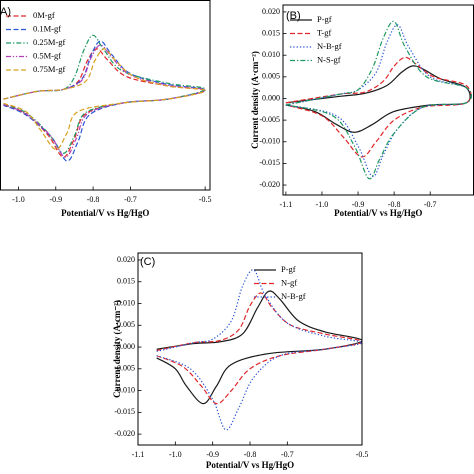 Image resolution: width=474 pixels, height=474 pixels. I want to click on legend-label: N-gf, so click(289, 282).